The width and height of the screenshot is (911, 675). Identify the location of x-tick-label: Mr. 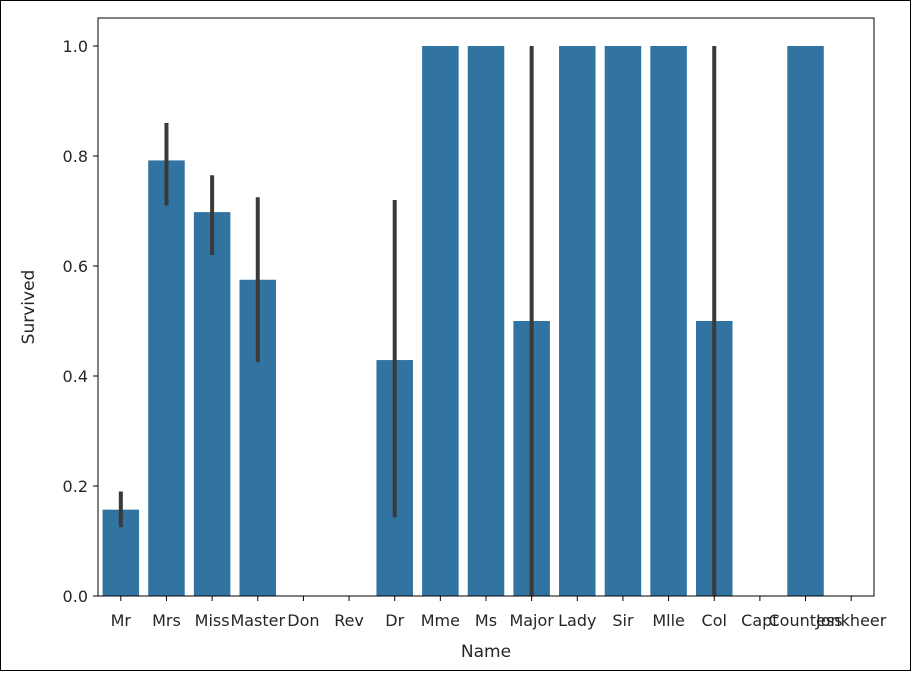
(121, 620).